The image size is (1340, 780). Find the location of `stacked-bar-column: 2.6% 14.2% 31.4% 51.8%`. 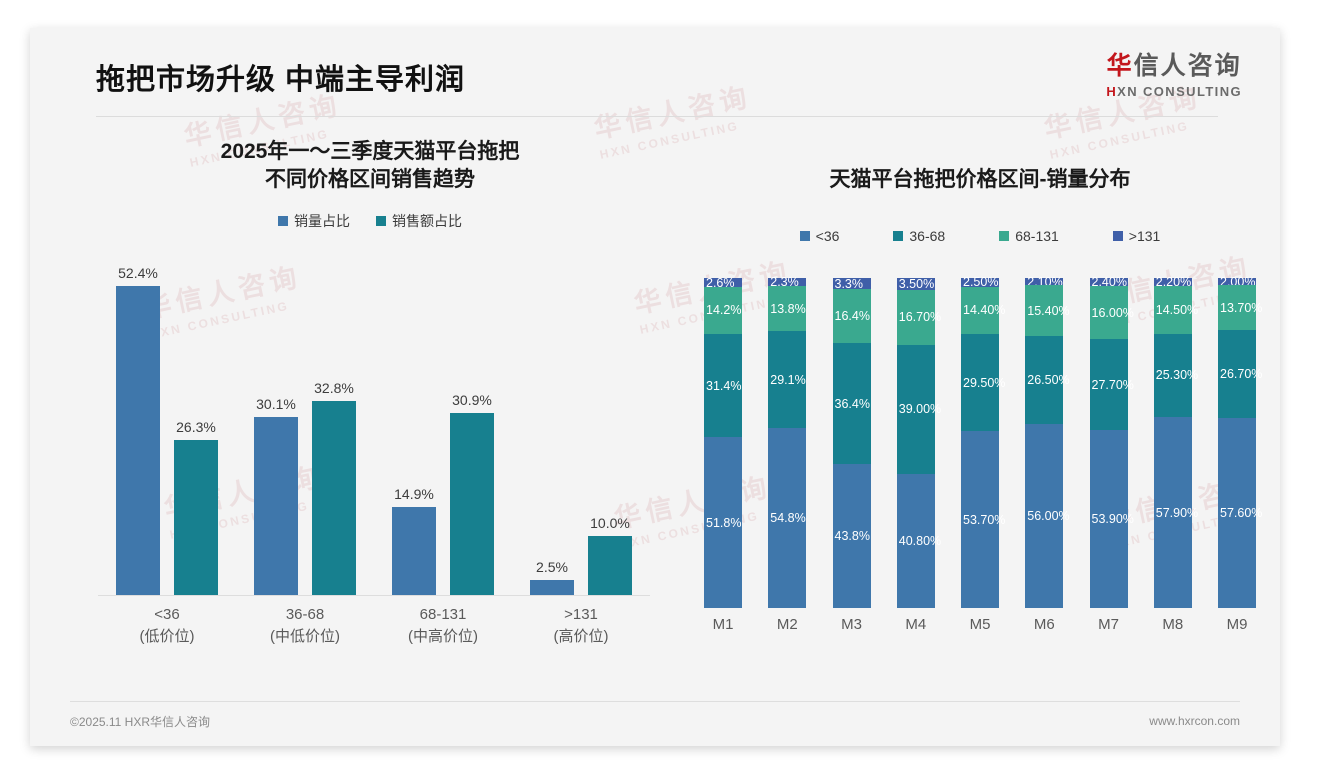

stacked-bar-column: 2.6% 14.2% 31.4% 51.8% is located at coordinates (723, 442).